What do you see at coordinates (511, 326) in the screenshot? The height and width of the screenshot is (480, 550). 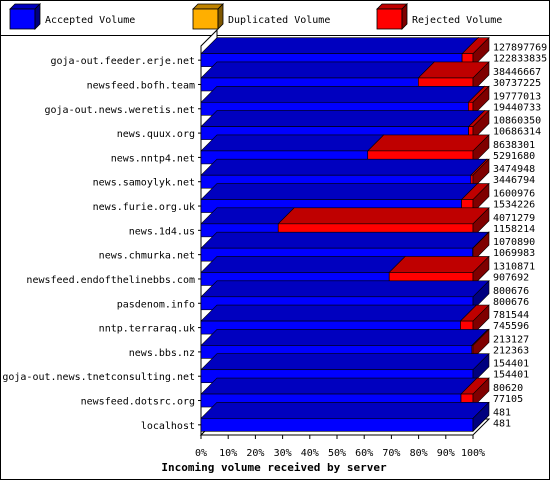 I see `value-label-accepted: 745596` at bounding box center [511, 326].